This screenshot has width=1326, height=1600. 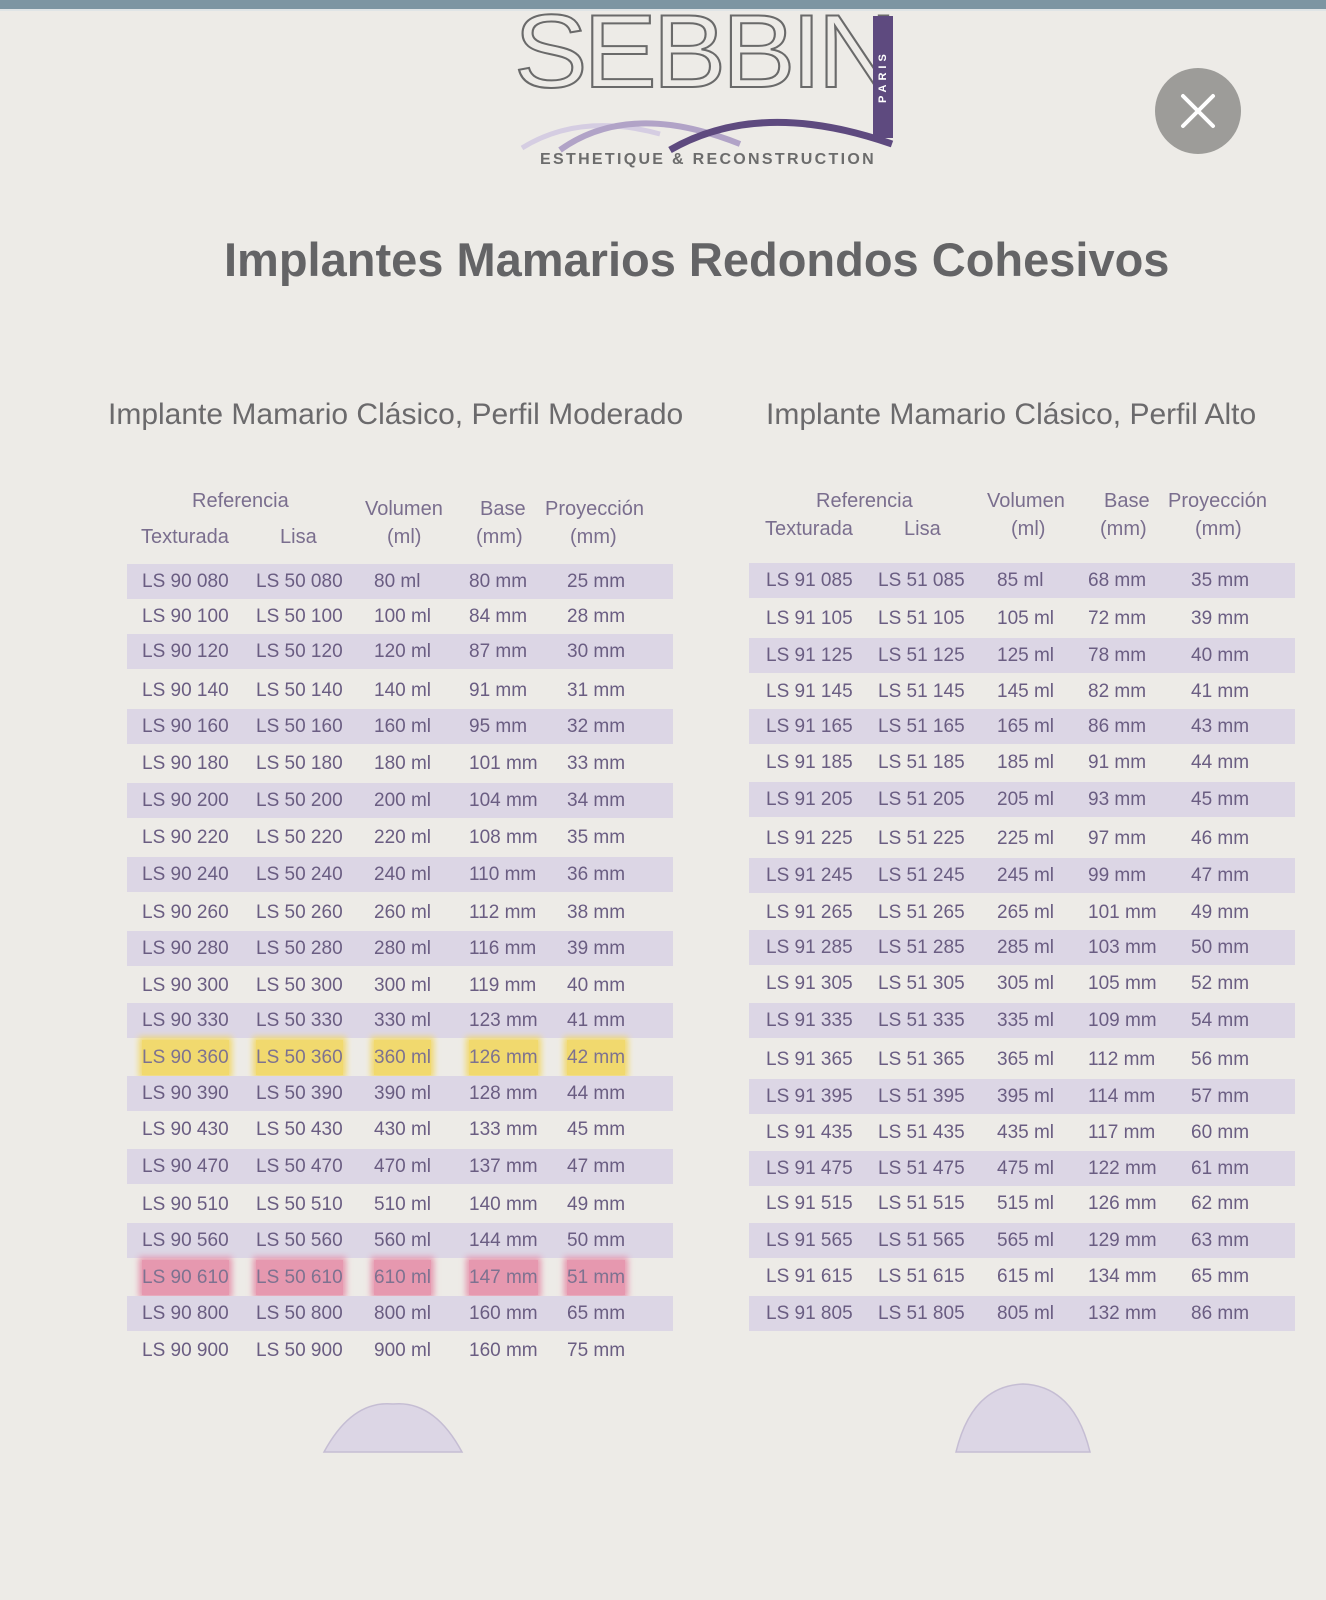 What do you see at coordinates (921, 618) in the screenshot?
I see `cell-smooth: LS 51 105` at bounding box center [921, 618].